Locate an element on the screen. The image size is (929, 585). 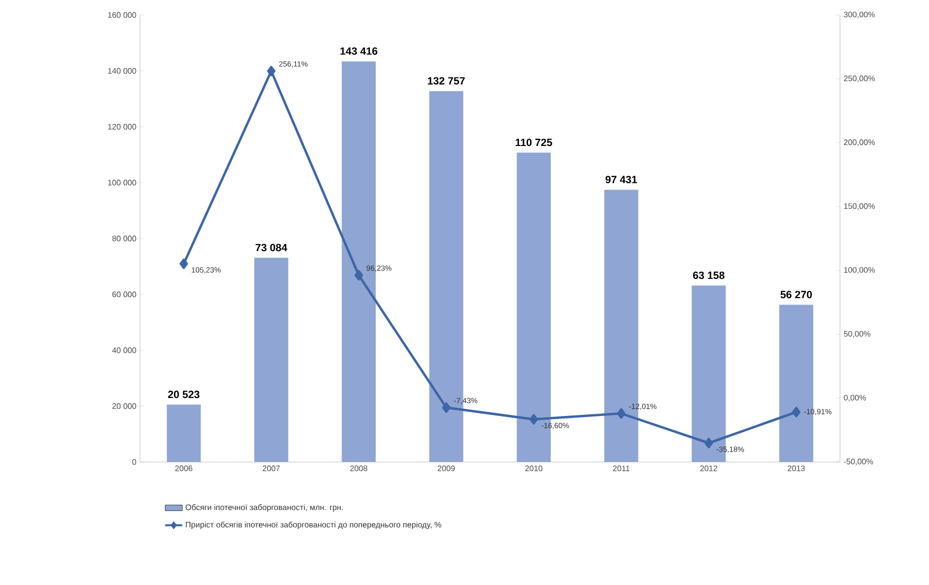
data-label: 63 158 is located at coordinates (708, 276).